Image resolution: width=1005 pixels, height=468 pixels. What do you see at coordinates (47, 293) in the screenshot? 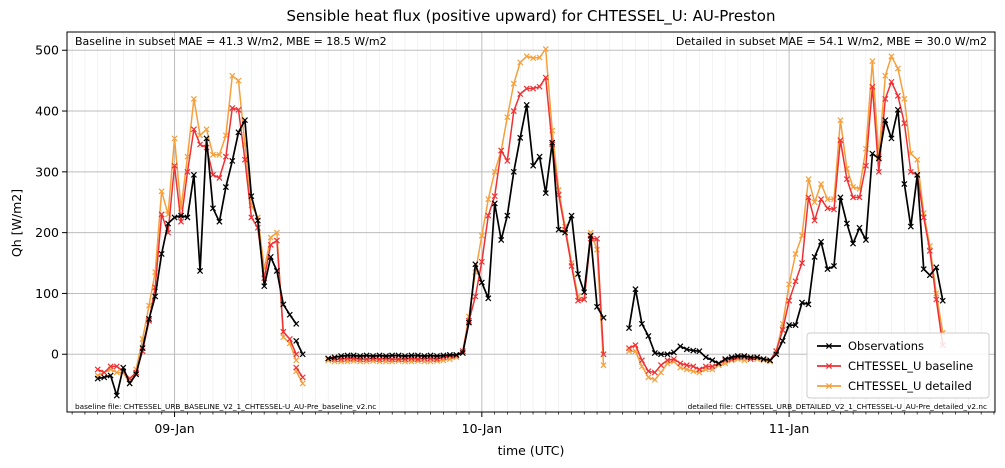
I see `y-tick-label: 100` at bounding box center [47, 293].